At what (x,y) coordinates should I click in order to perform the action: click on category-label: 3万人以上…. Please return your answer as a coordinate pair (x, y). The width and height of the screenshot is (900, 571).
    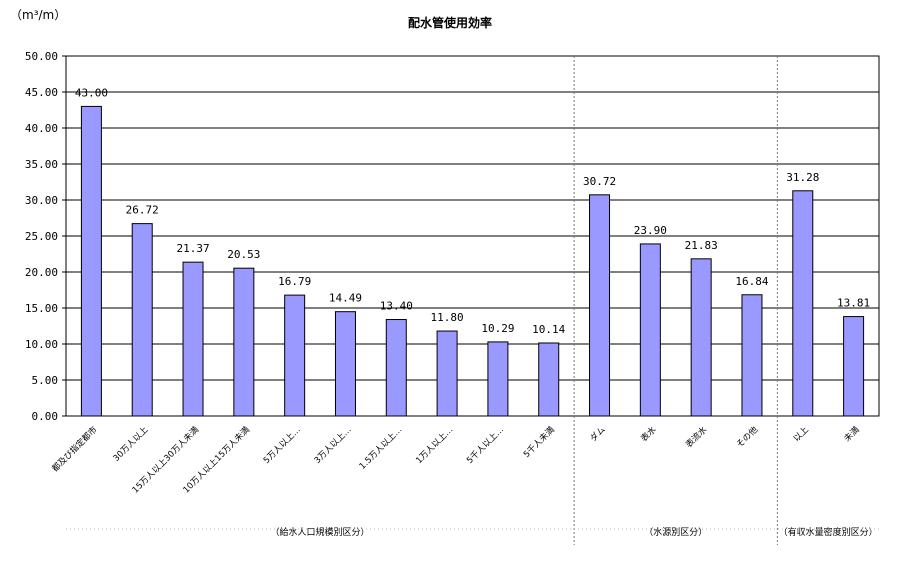
    Looking at the image, I should click on (333, 445).